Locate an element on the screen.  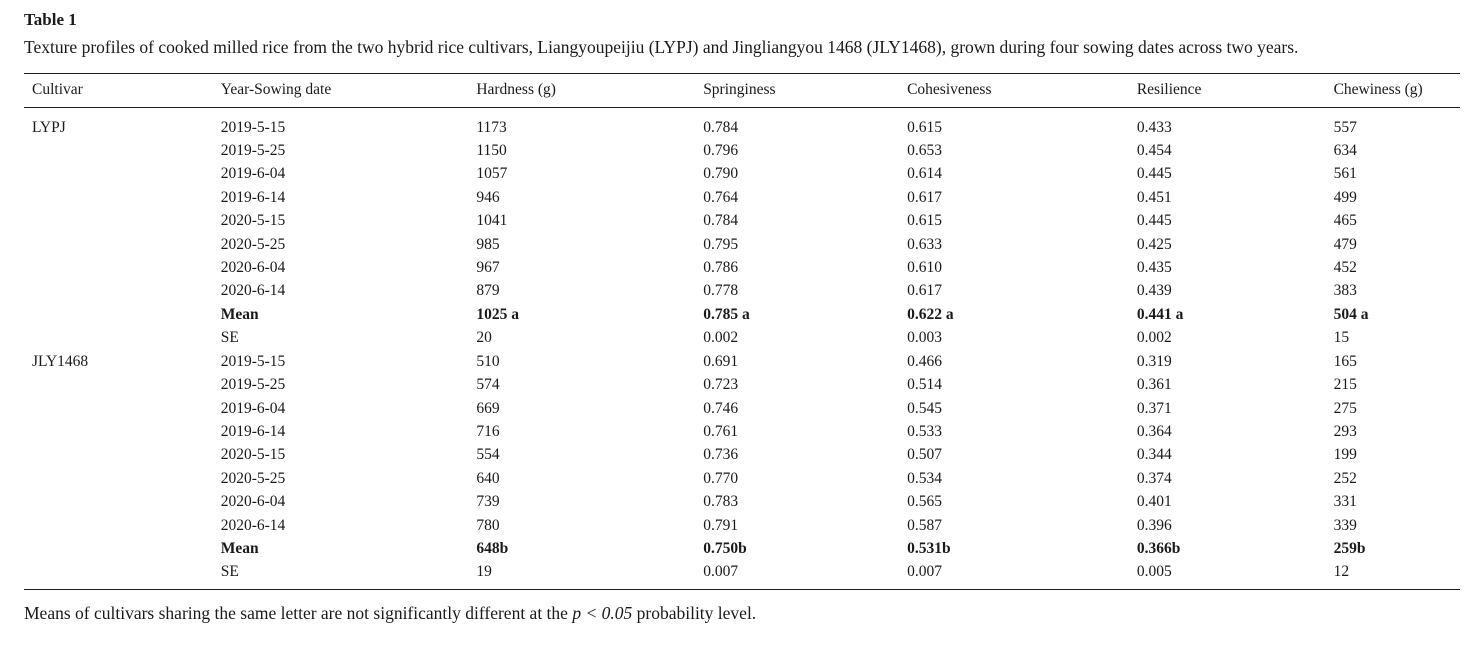
table-cell-springiness: 0.723 is located at coordinates (721, 385).